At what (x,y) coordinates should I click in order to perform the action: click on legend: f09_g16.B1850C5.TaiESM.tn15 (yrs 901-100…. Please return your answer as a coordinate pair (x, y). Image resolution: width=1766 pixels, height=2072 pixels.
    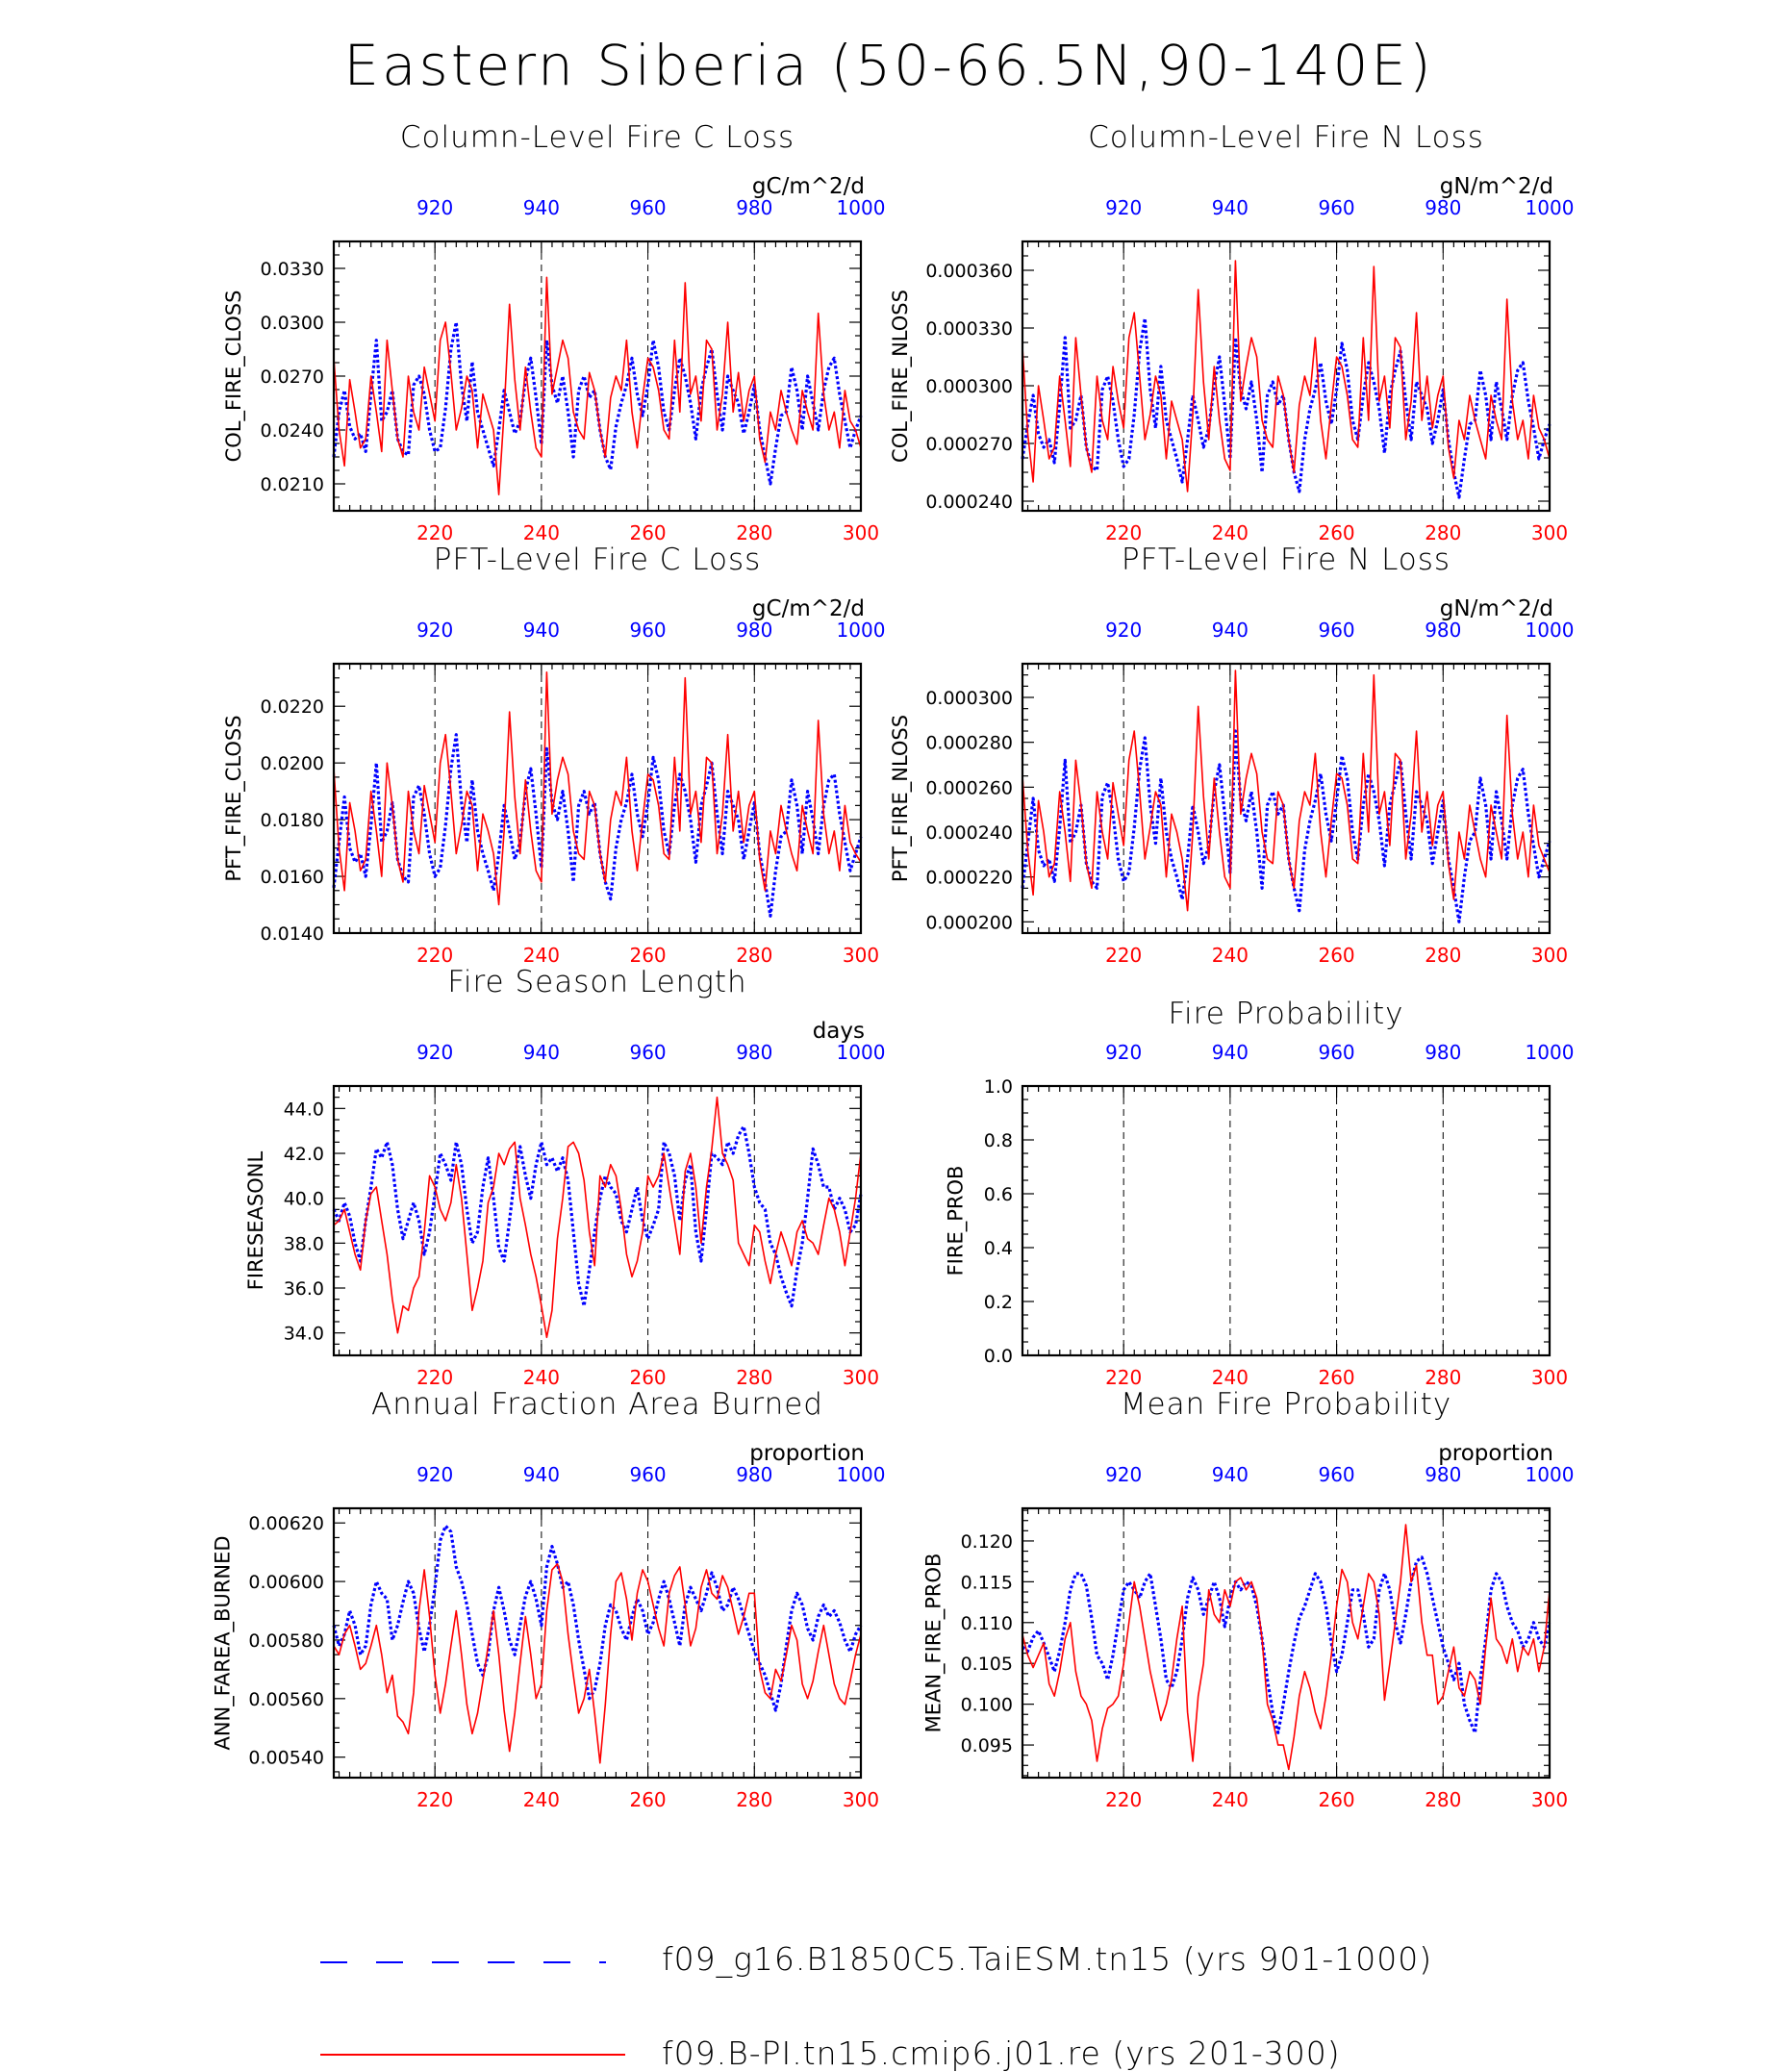
    Looking at the image, I should click on (876, 2006).